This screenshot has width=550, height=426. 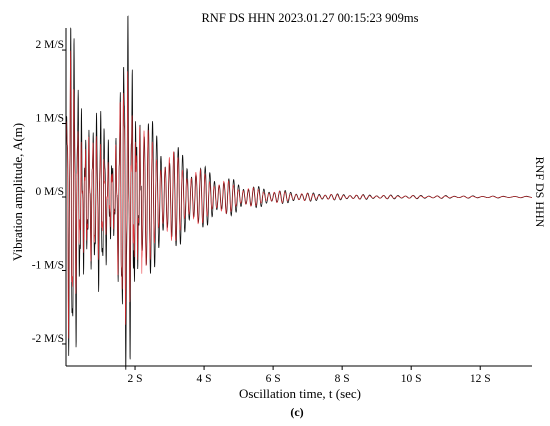 What do you see at coordinates (48, 339) in the screenshot?
I see `y-tick-label: -2 M/S` at bounding box center [48, 339].